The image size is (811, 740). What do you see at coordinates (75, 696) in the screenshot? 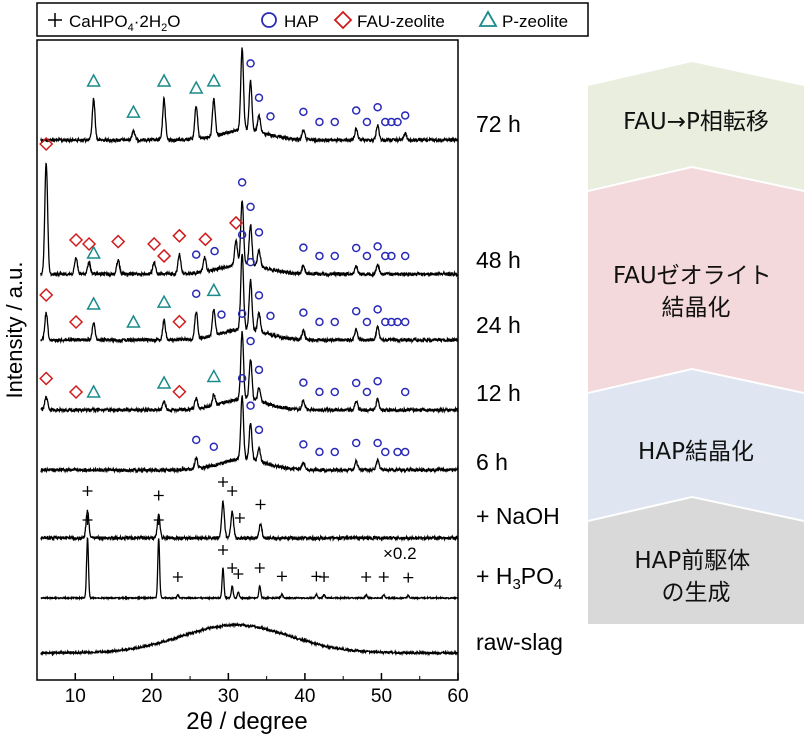
I see `x-tick-label: 10` at bounding box center [75, 696].